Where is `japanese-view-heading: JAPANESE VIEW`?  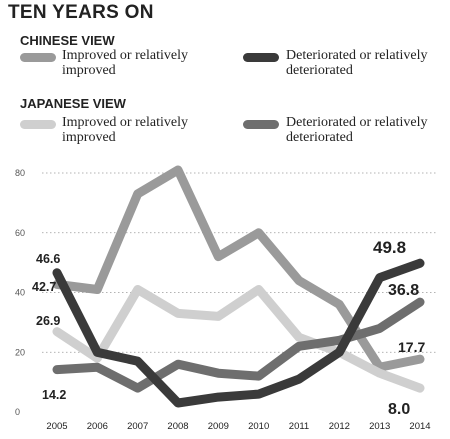
japanese-view-heading: JAPANESE VIEW is located at coordinates (73, 103).